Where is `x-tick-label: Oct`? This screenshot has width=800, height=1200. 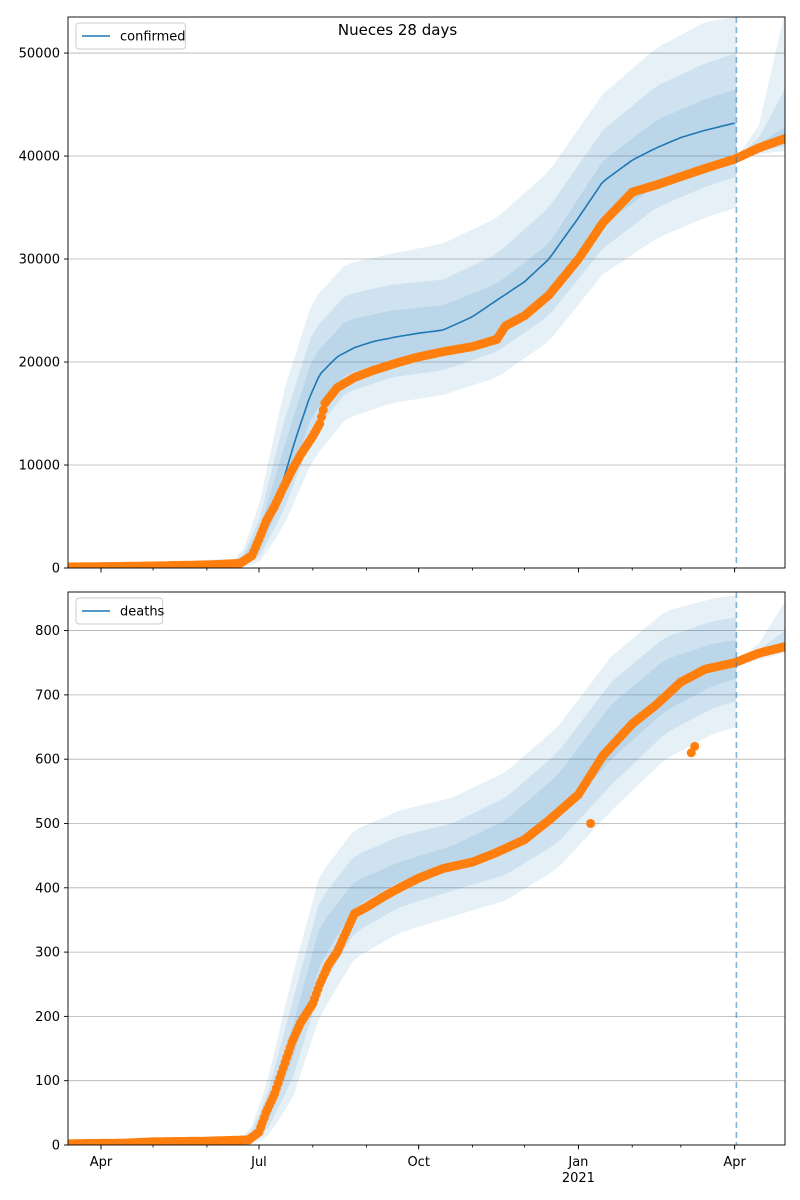 x-tick-label: Oct is located at coordinates (418, 1162).